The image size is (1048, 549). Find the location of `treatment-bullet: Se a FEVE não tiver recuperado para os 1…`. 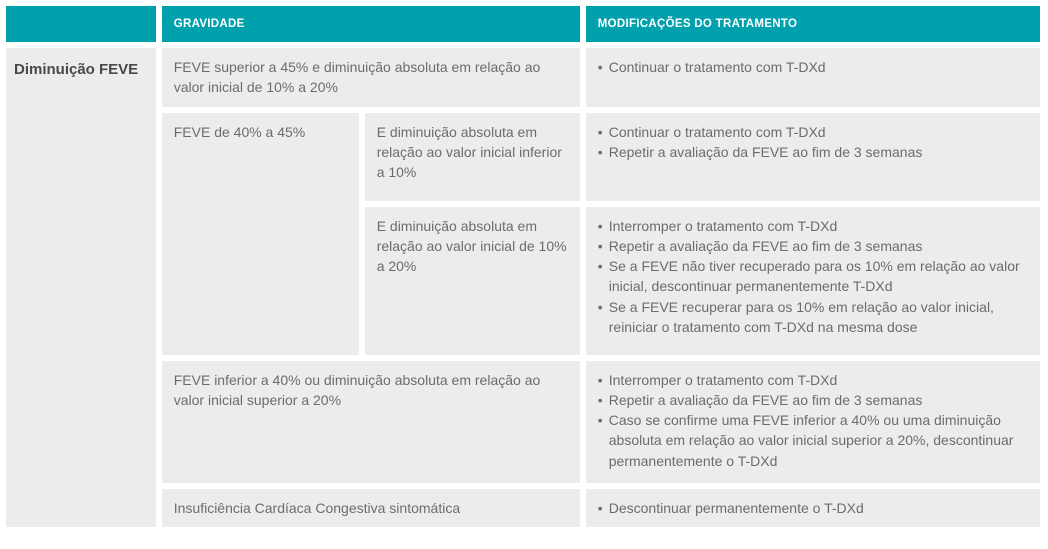

treatment-bullet: Se a FEVE não tiver recuperado para os 1… is located at coordinates (813, 276).